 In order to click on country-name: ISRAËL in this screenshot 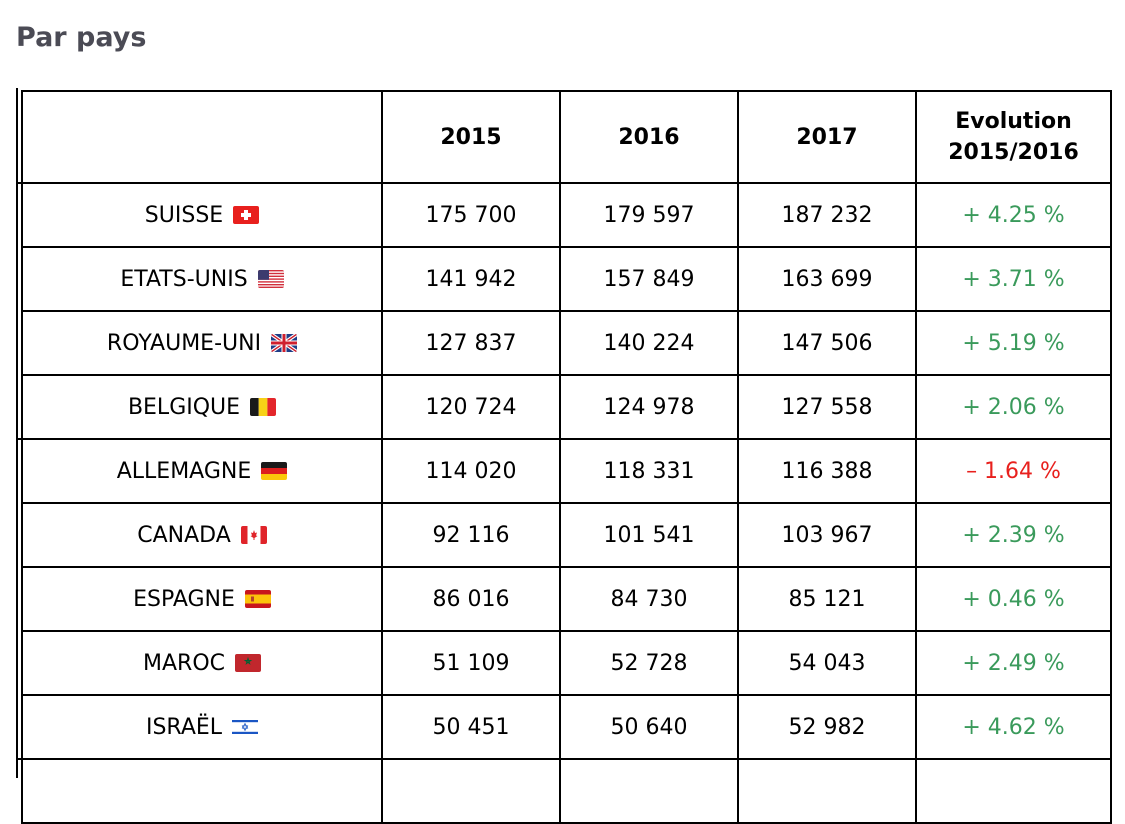, I will do `click(184, 727)`.